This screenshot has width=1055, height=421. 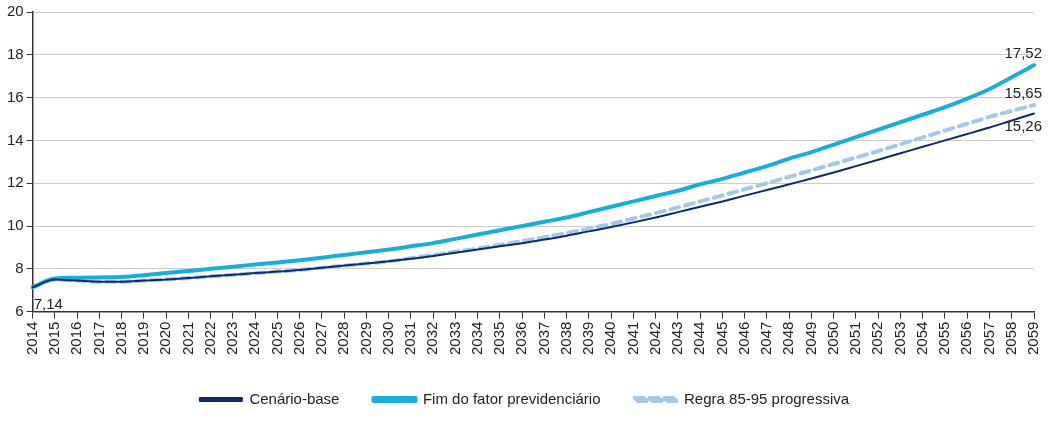 What do you see at coordinates (15, 11) in the screenshot?
I see `y-tick-label: 20` at bounding box center [15, 11].